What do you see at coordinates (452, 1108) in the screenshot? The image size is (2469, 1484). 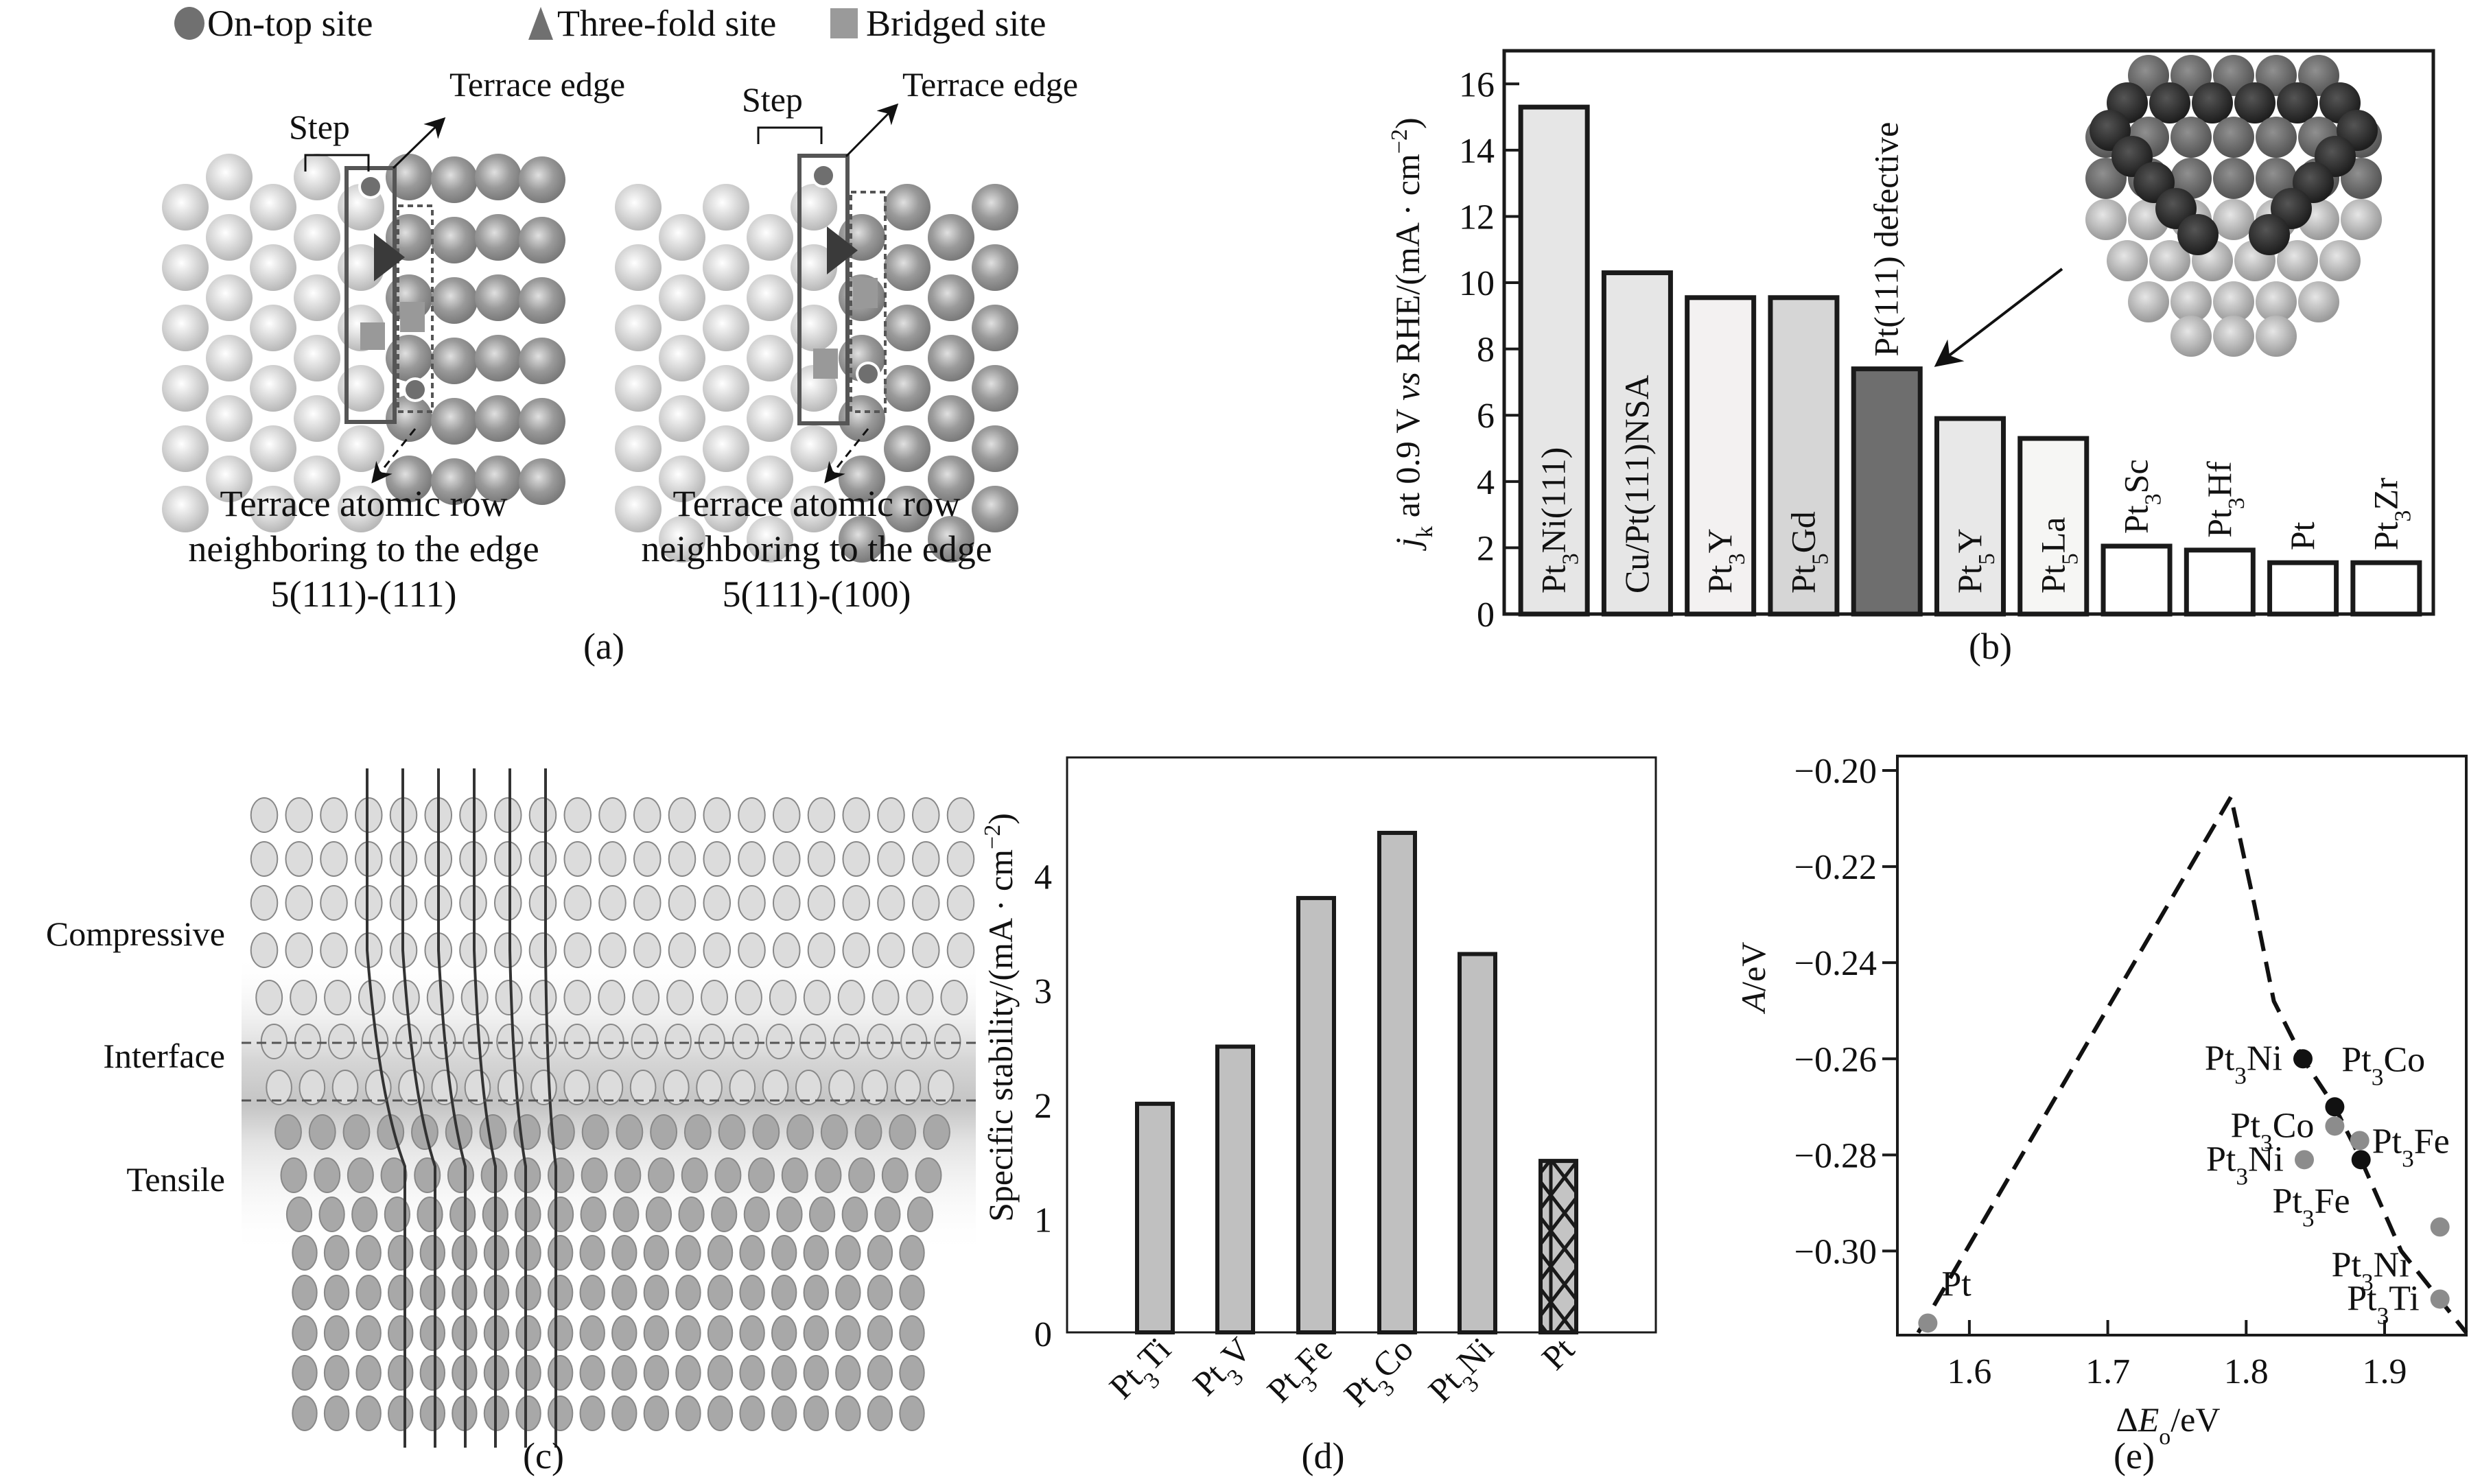 I see `strain-line` at bounding box center [452, 1108].